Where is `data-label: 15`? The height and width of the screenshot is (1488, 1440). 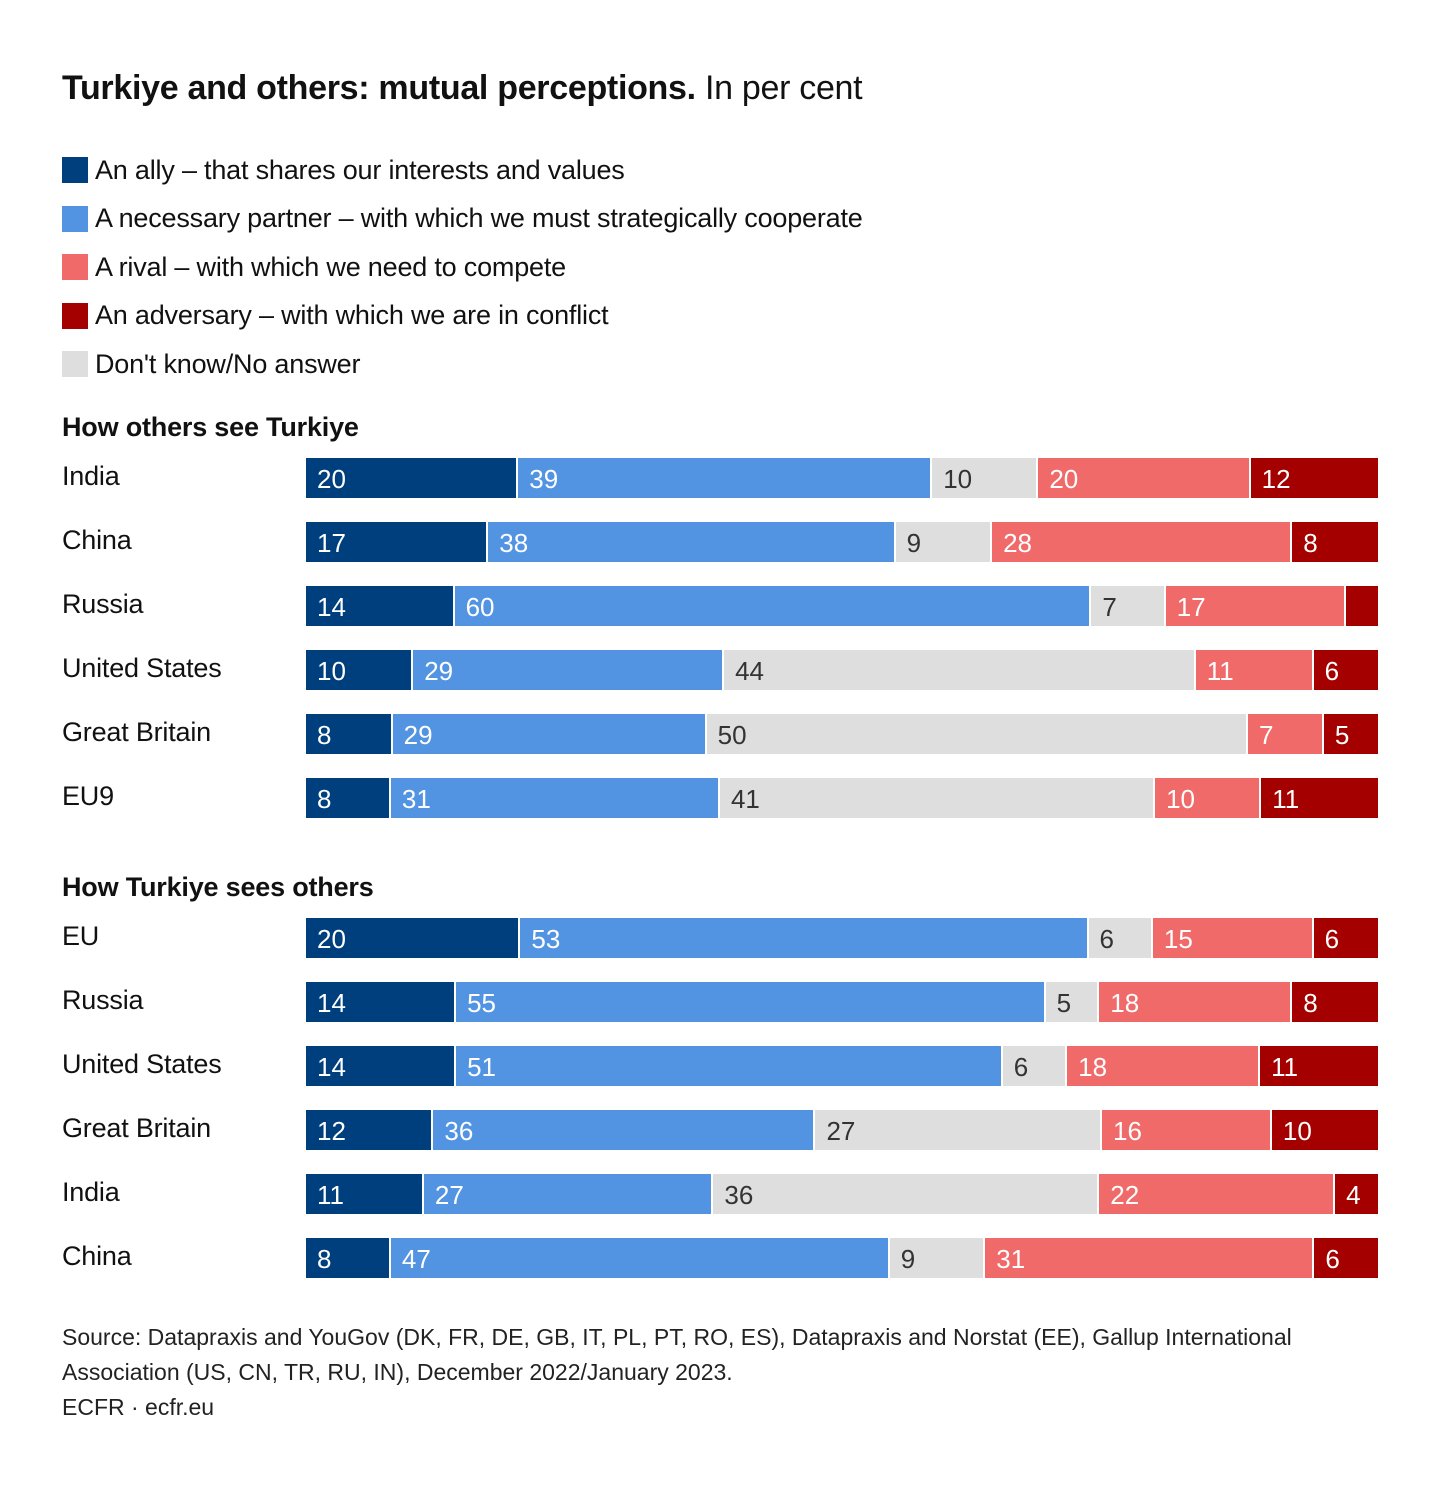 data-label: 15 is located at coordinates (1178, 939).